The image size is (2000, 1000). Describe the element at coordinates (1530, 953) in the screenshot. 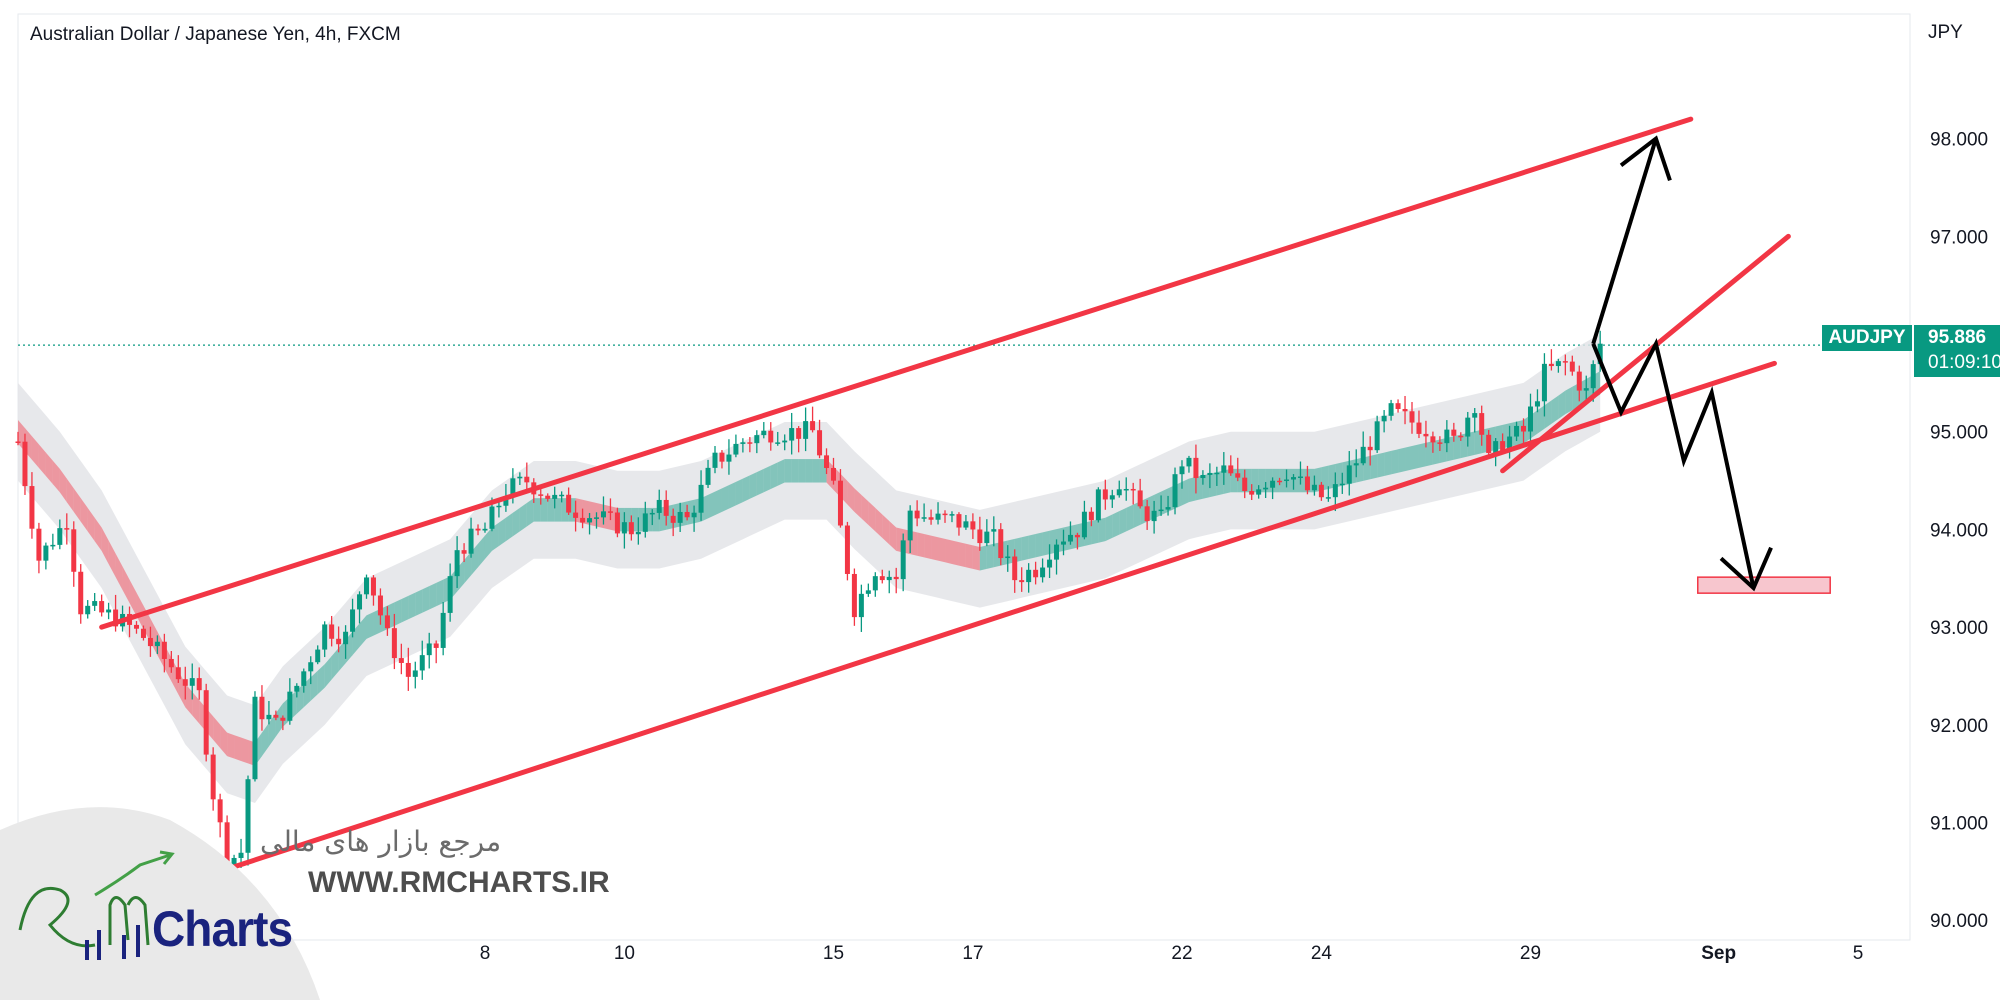

I see `x-tick-label: 29` at that location.